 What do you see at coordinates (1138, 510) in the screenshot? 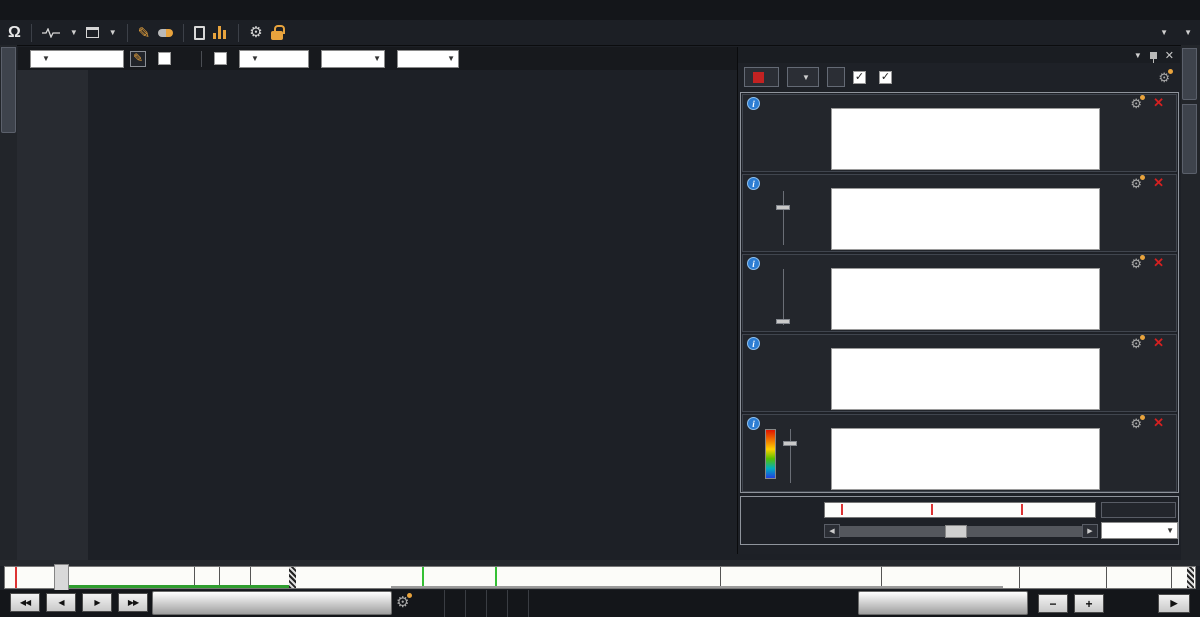
I see `elapsed-button` at bounding box center [1138, 510].